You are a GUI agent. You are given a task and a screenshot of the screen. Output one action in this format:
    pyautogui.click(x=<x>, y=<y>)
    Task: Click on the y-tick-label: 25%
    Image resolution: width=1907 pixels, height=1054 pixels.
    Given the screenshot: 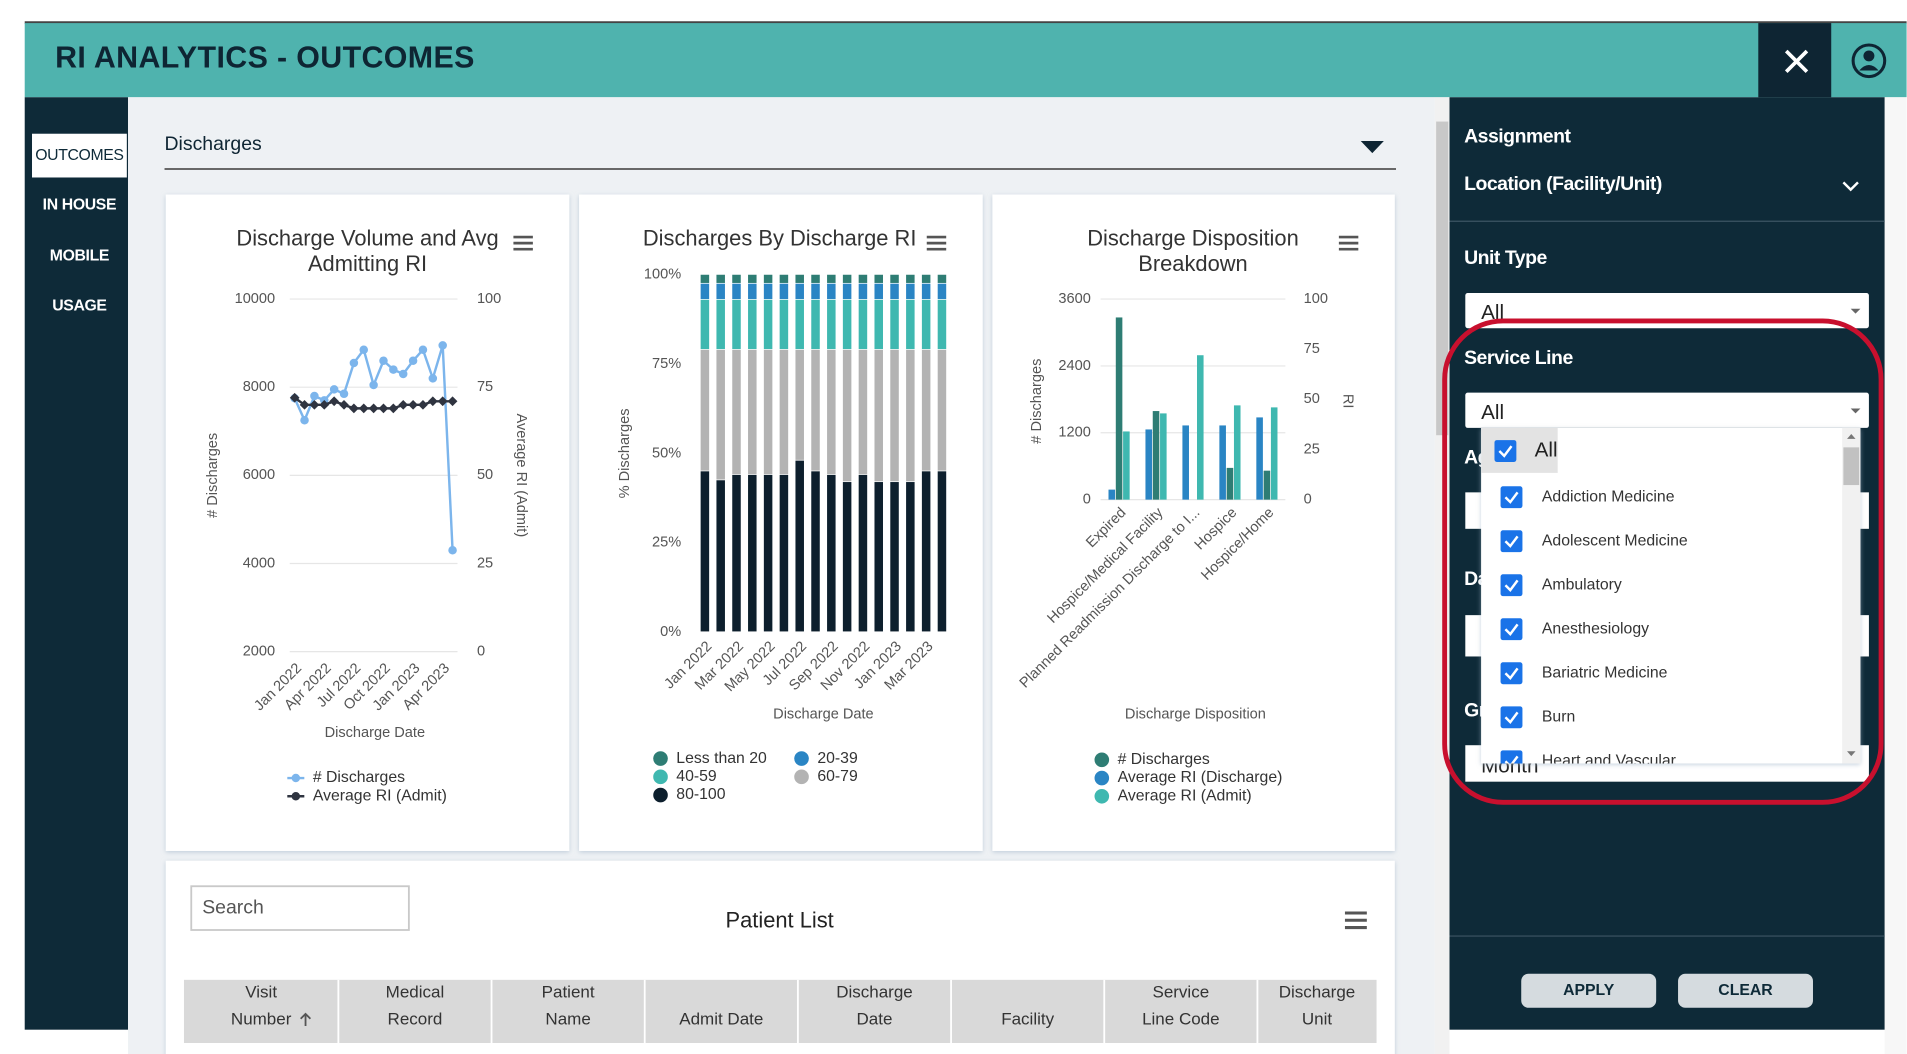 What is the action you would take?
    pyautogui.click(x=666, y=543)
    